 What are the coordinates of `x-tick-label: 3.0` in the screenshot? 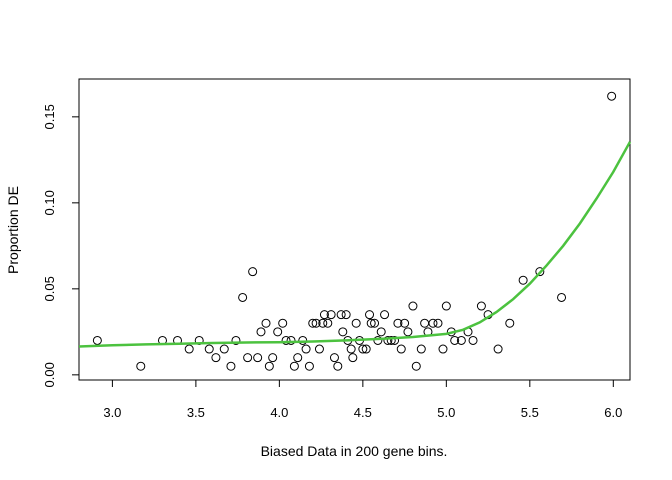 It's located at (112, 412).